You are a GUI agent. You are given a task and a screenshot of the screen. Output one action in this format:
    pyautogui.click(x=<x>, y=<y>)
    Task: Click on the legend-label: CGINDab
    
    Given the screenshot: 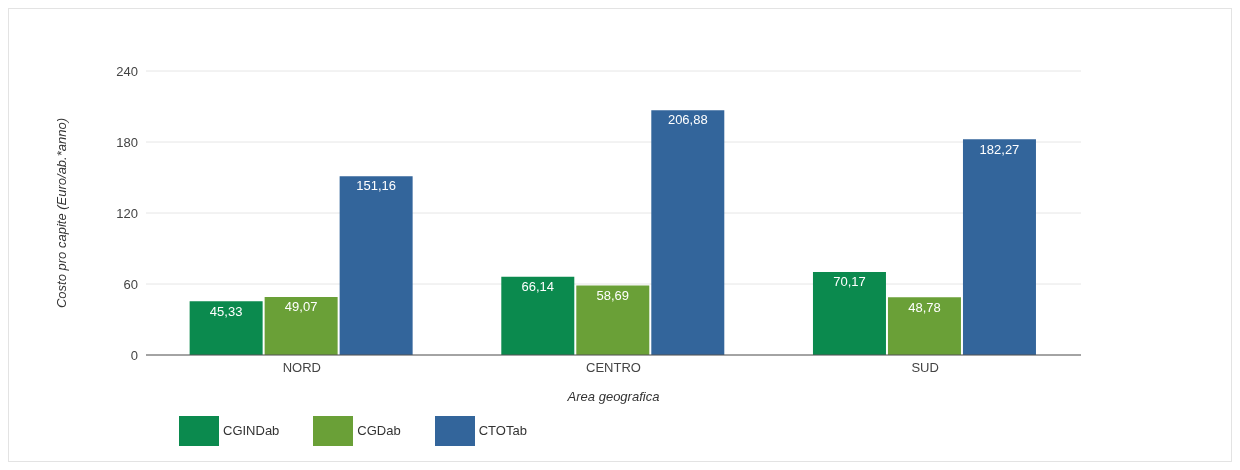 What is the action you would take?
    pyautogui.click(x=251, y=431)
    